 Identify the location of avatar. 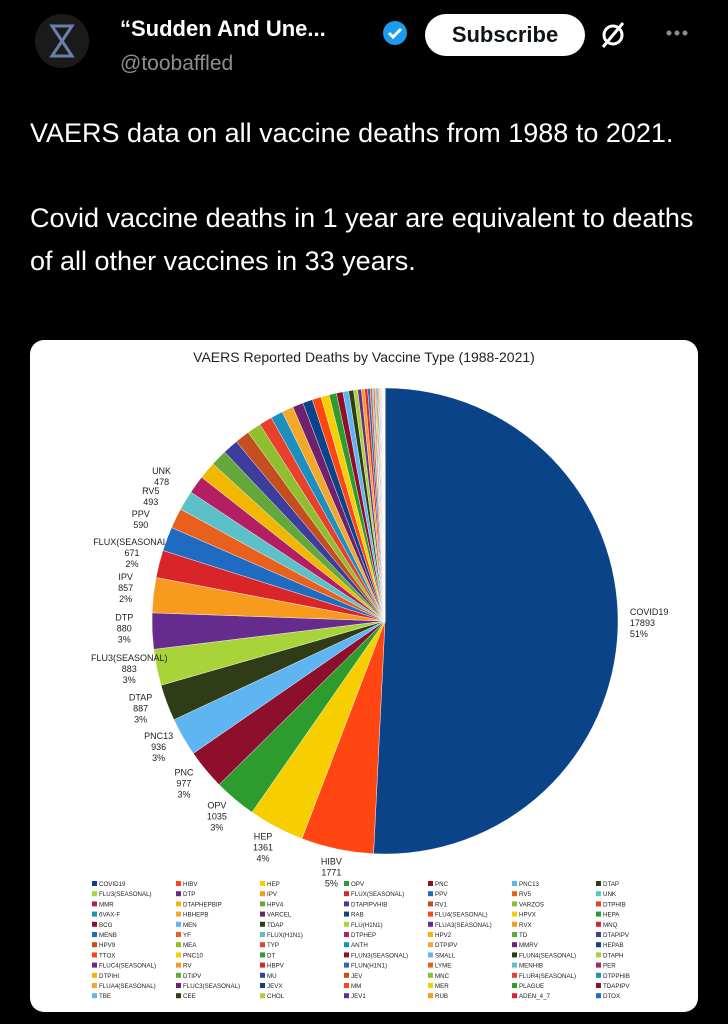
(62, 41).